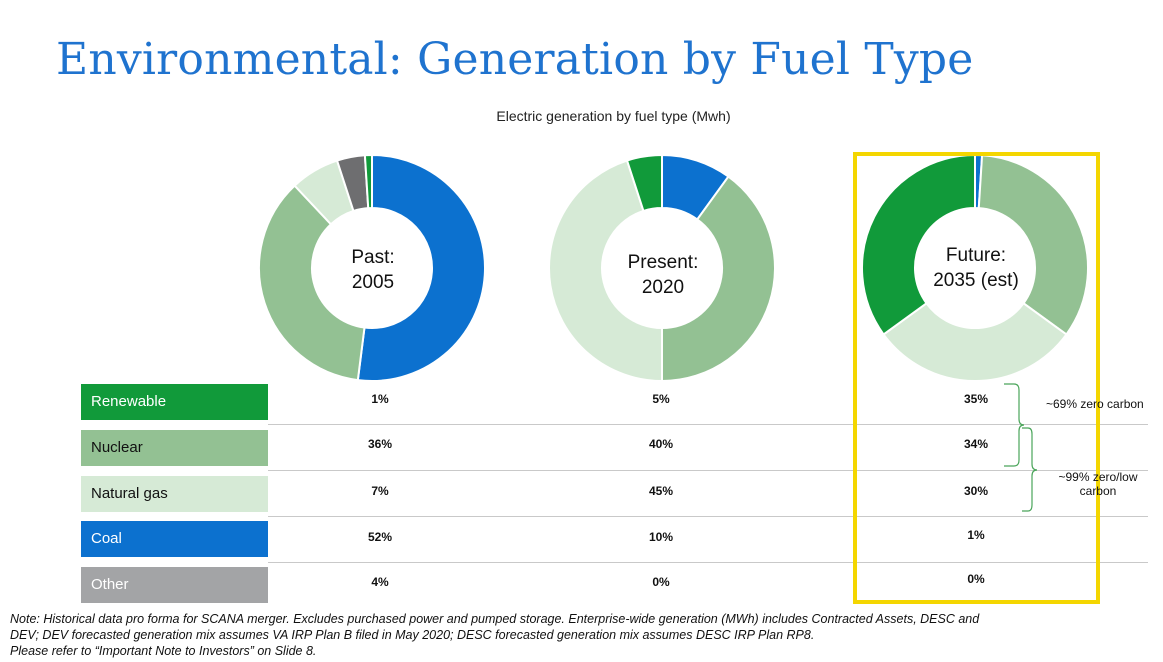  What do you see at coordinates (380, 582) in the screenshot?
I see `cell-past-other: 4%` at bounding box center [380, 582].